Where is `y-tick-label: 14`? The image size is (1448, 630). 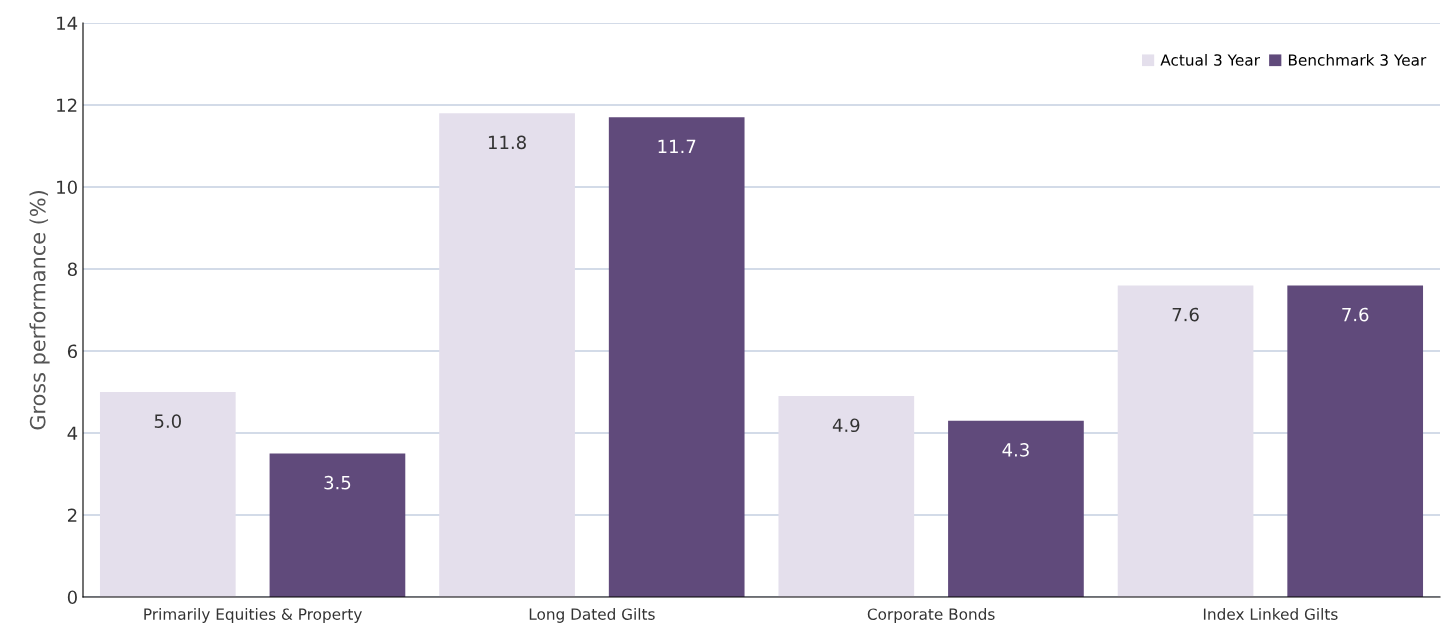
y-tick-label: 14 is located at coordinates (67, 23).